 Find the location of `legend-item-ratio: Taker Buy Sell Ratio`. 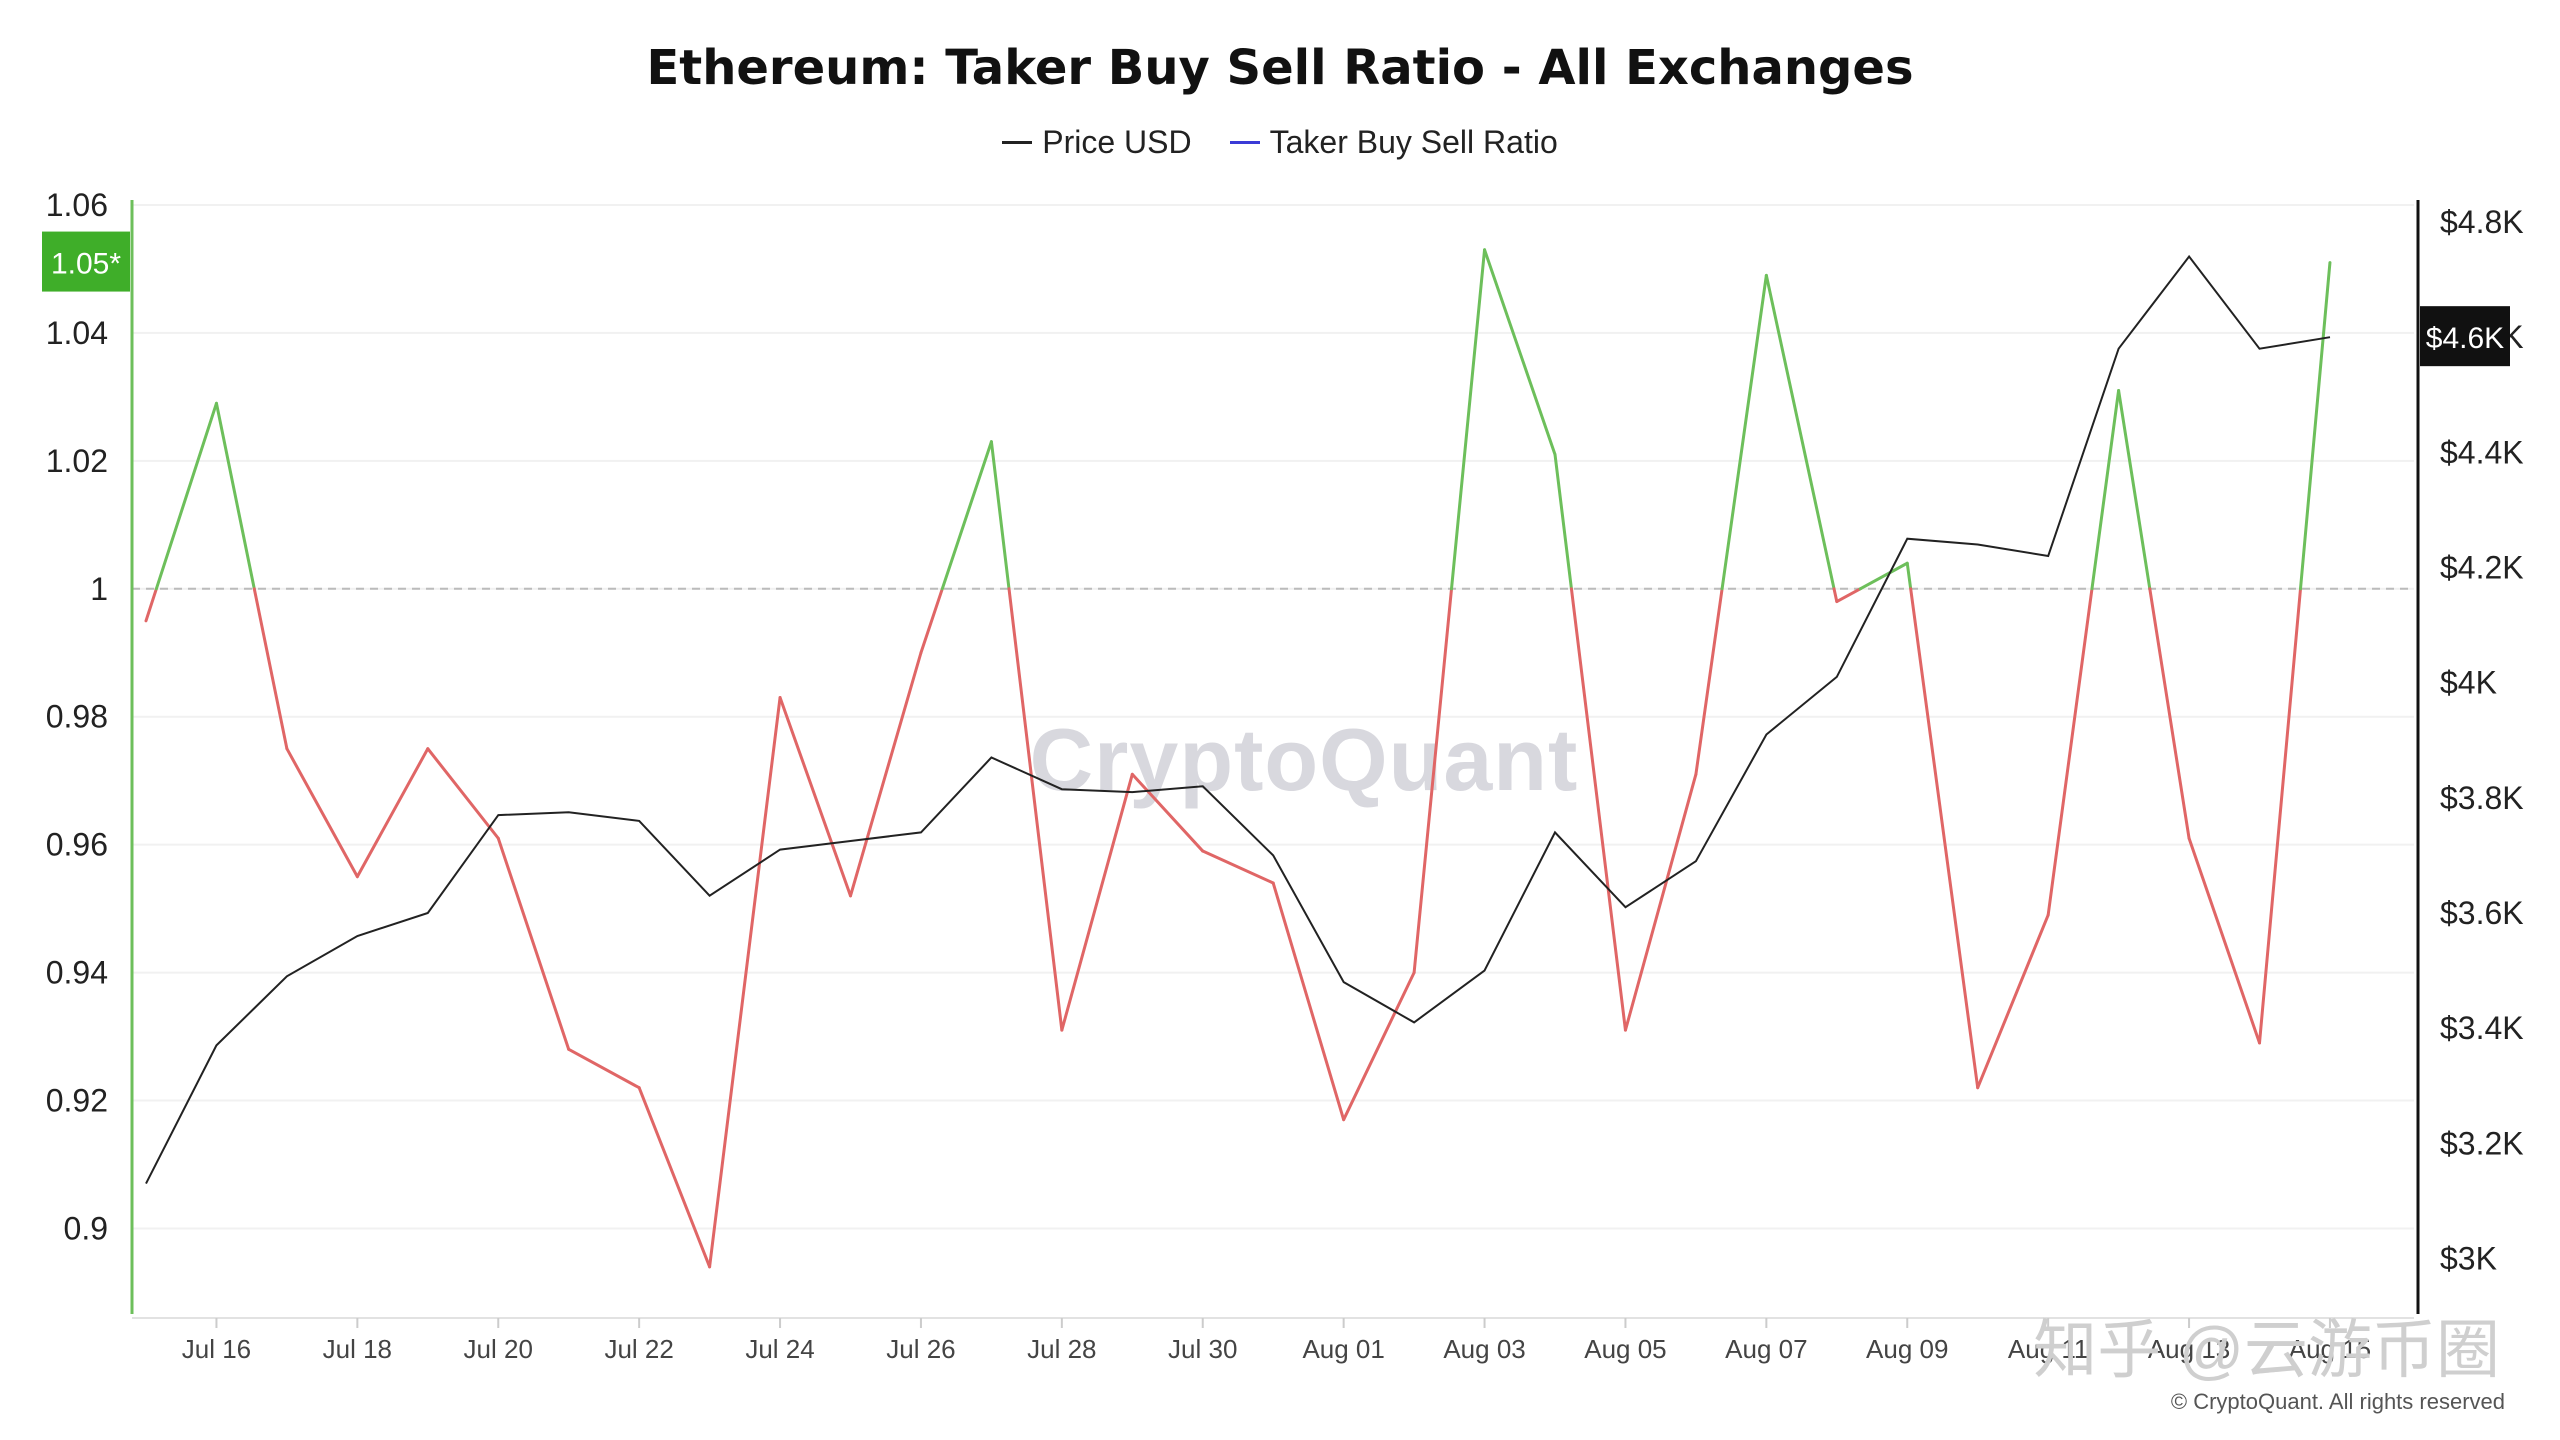

legend-item-ratio: Taker Buy Sell Ratio is located at coordinates (1393, 142).